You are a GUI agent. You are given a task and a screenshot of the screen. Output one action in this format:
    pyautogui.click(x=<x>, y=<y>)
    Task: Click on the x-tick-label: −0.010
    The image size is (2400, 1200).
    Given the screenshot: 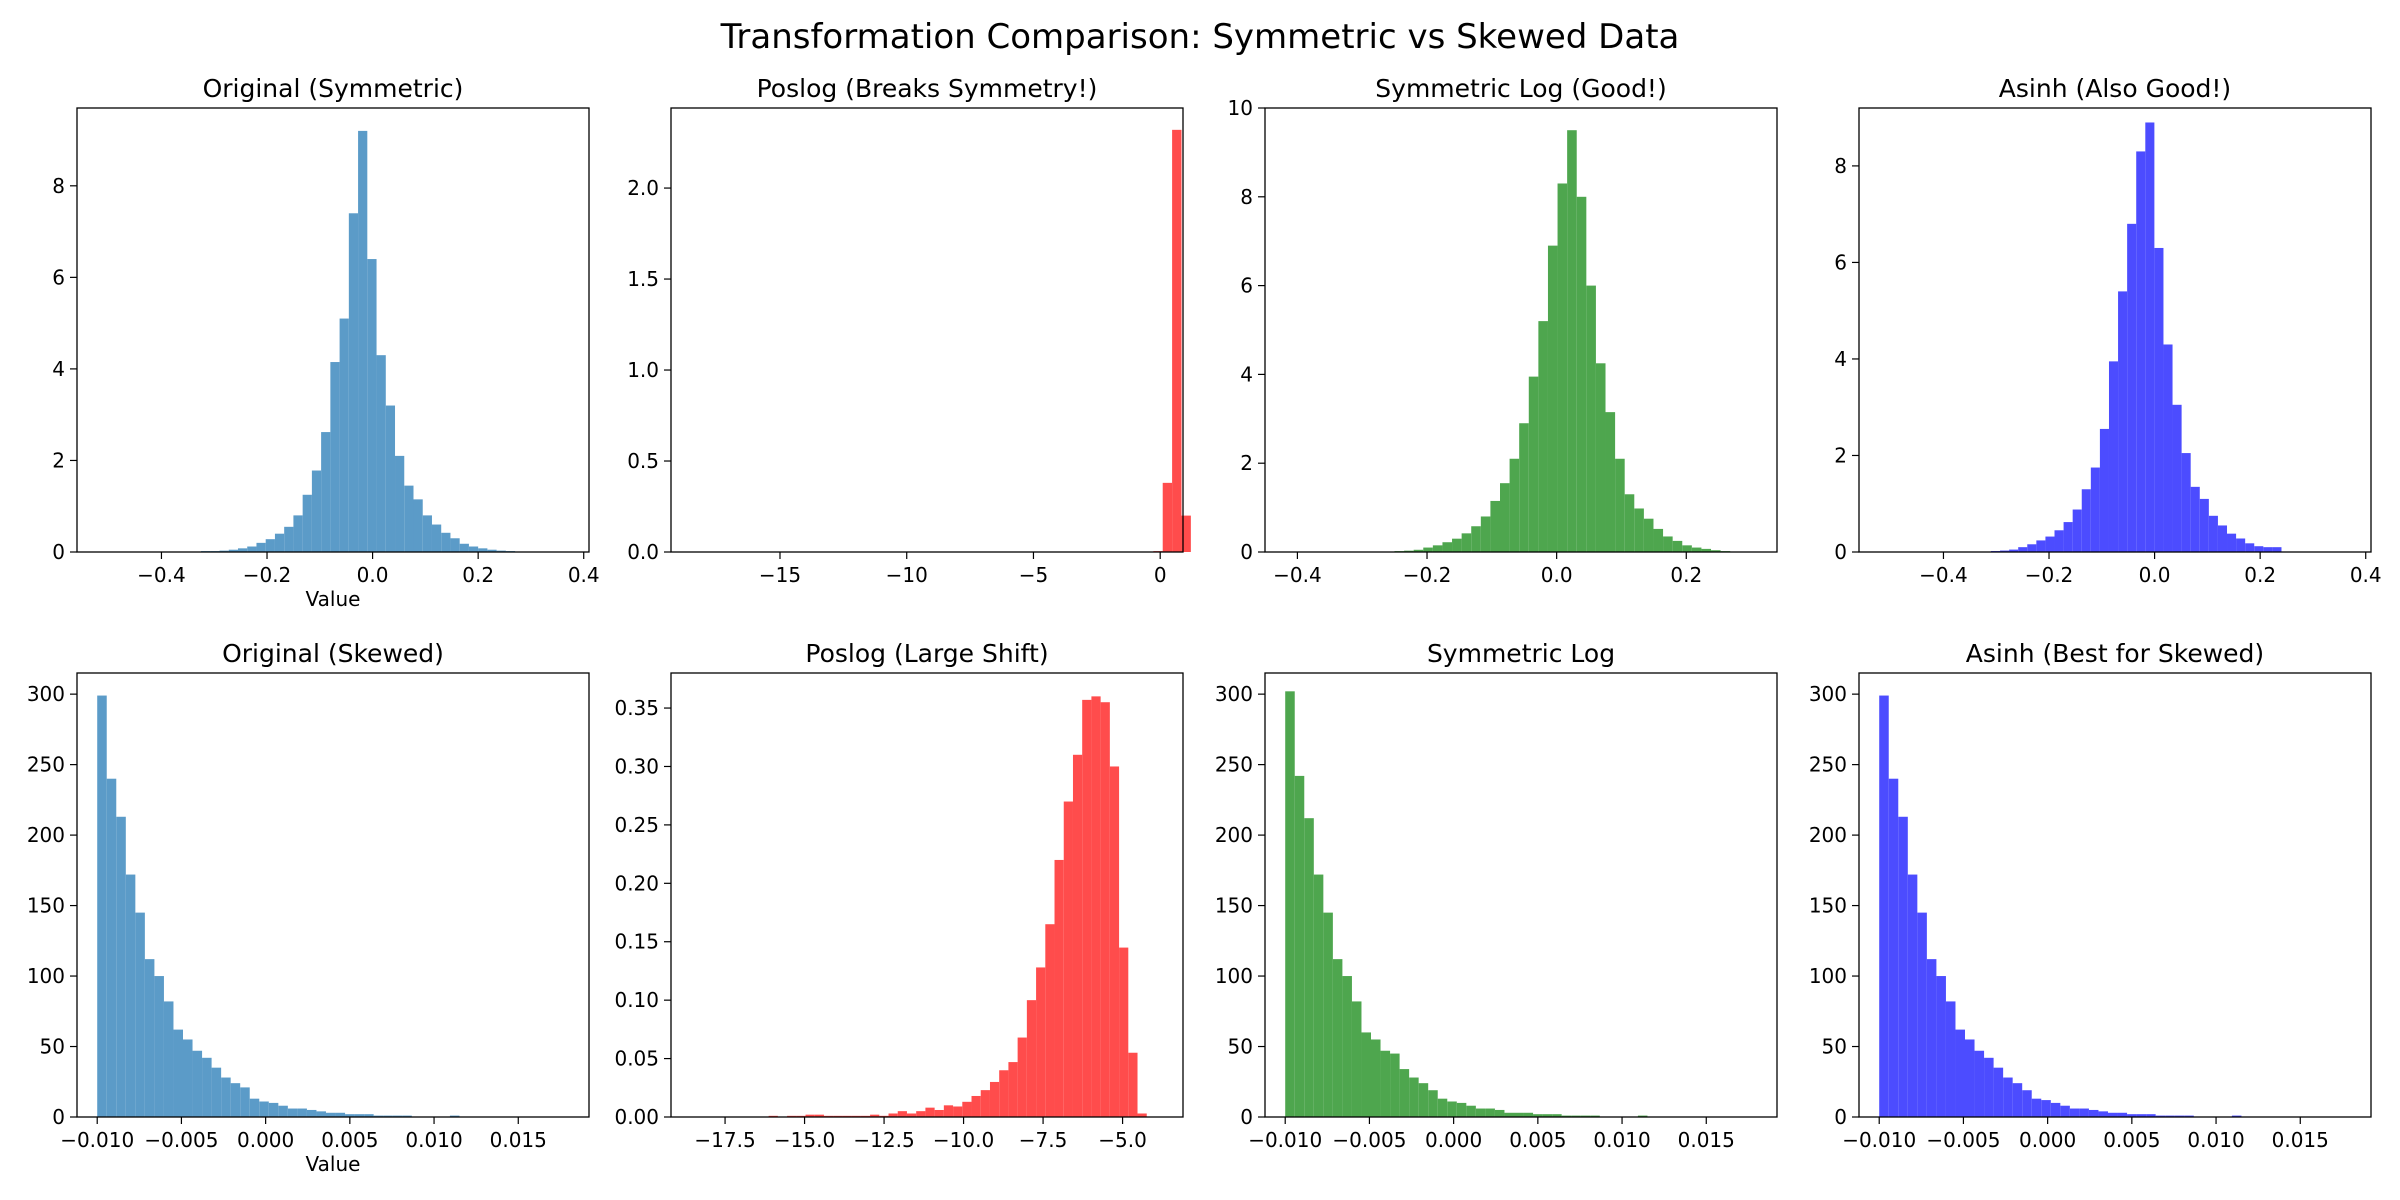 What is the action you would take?
    pyautogui.click(x=97, y=1140)
    